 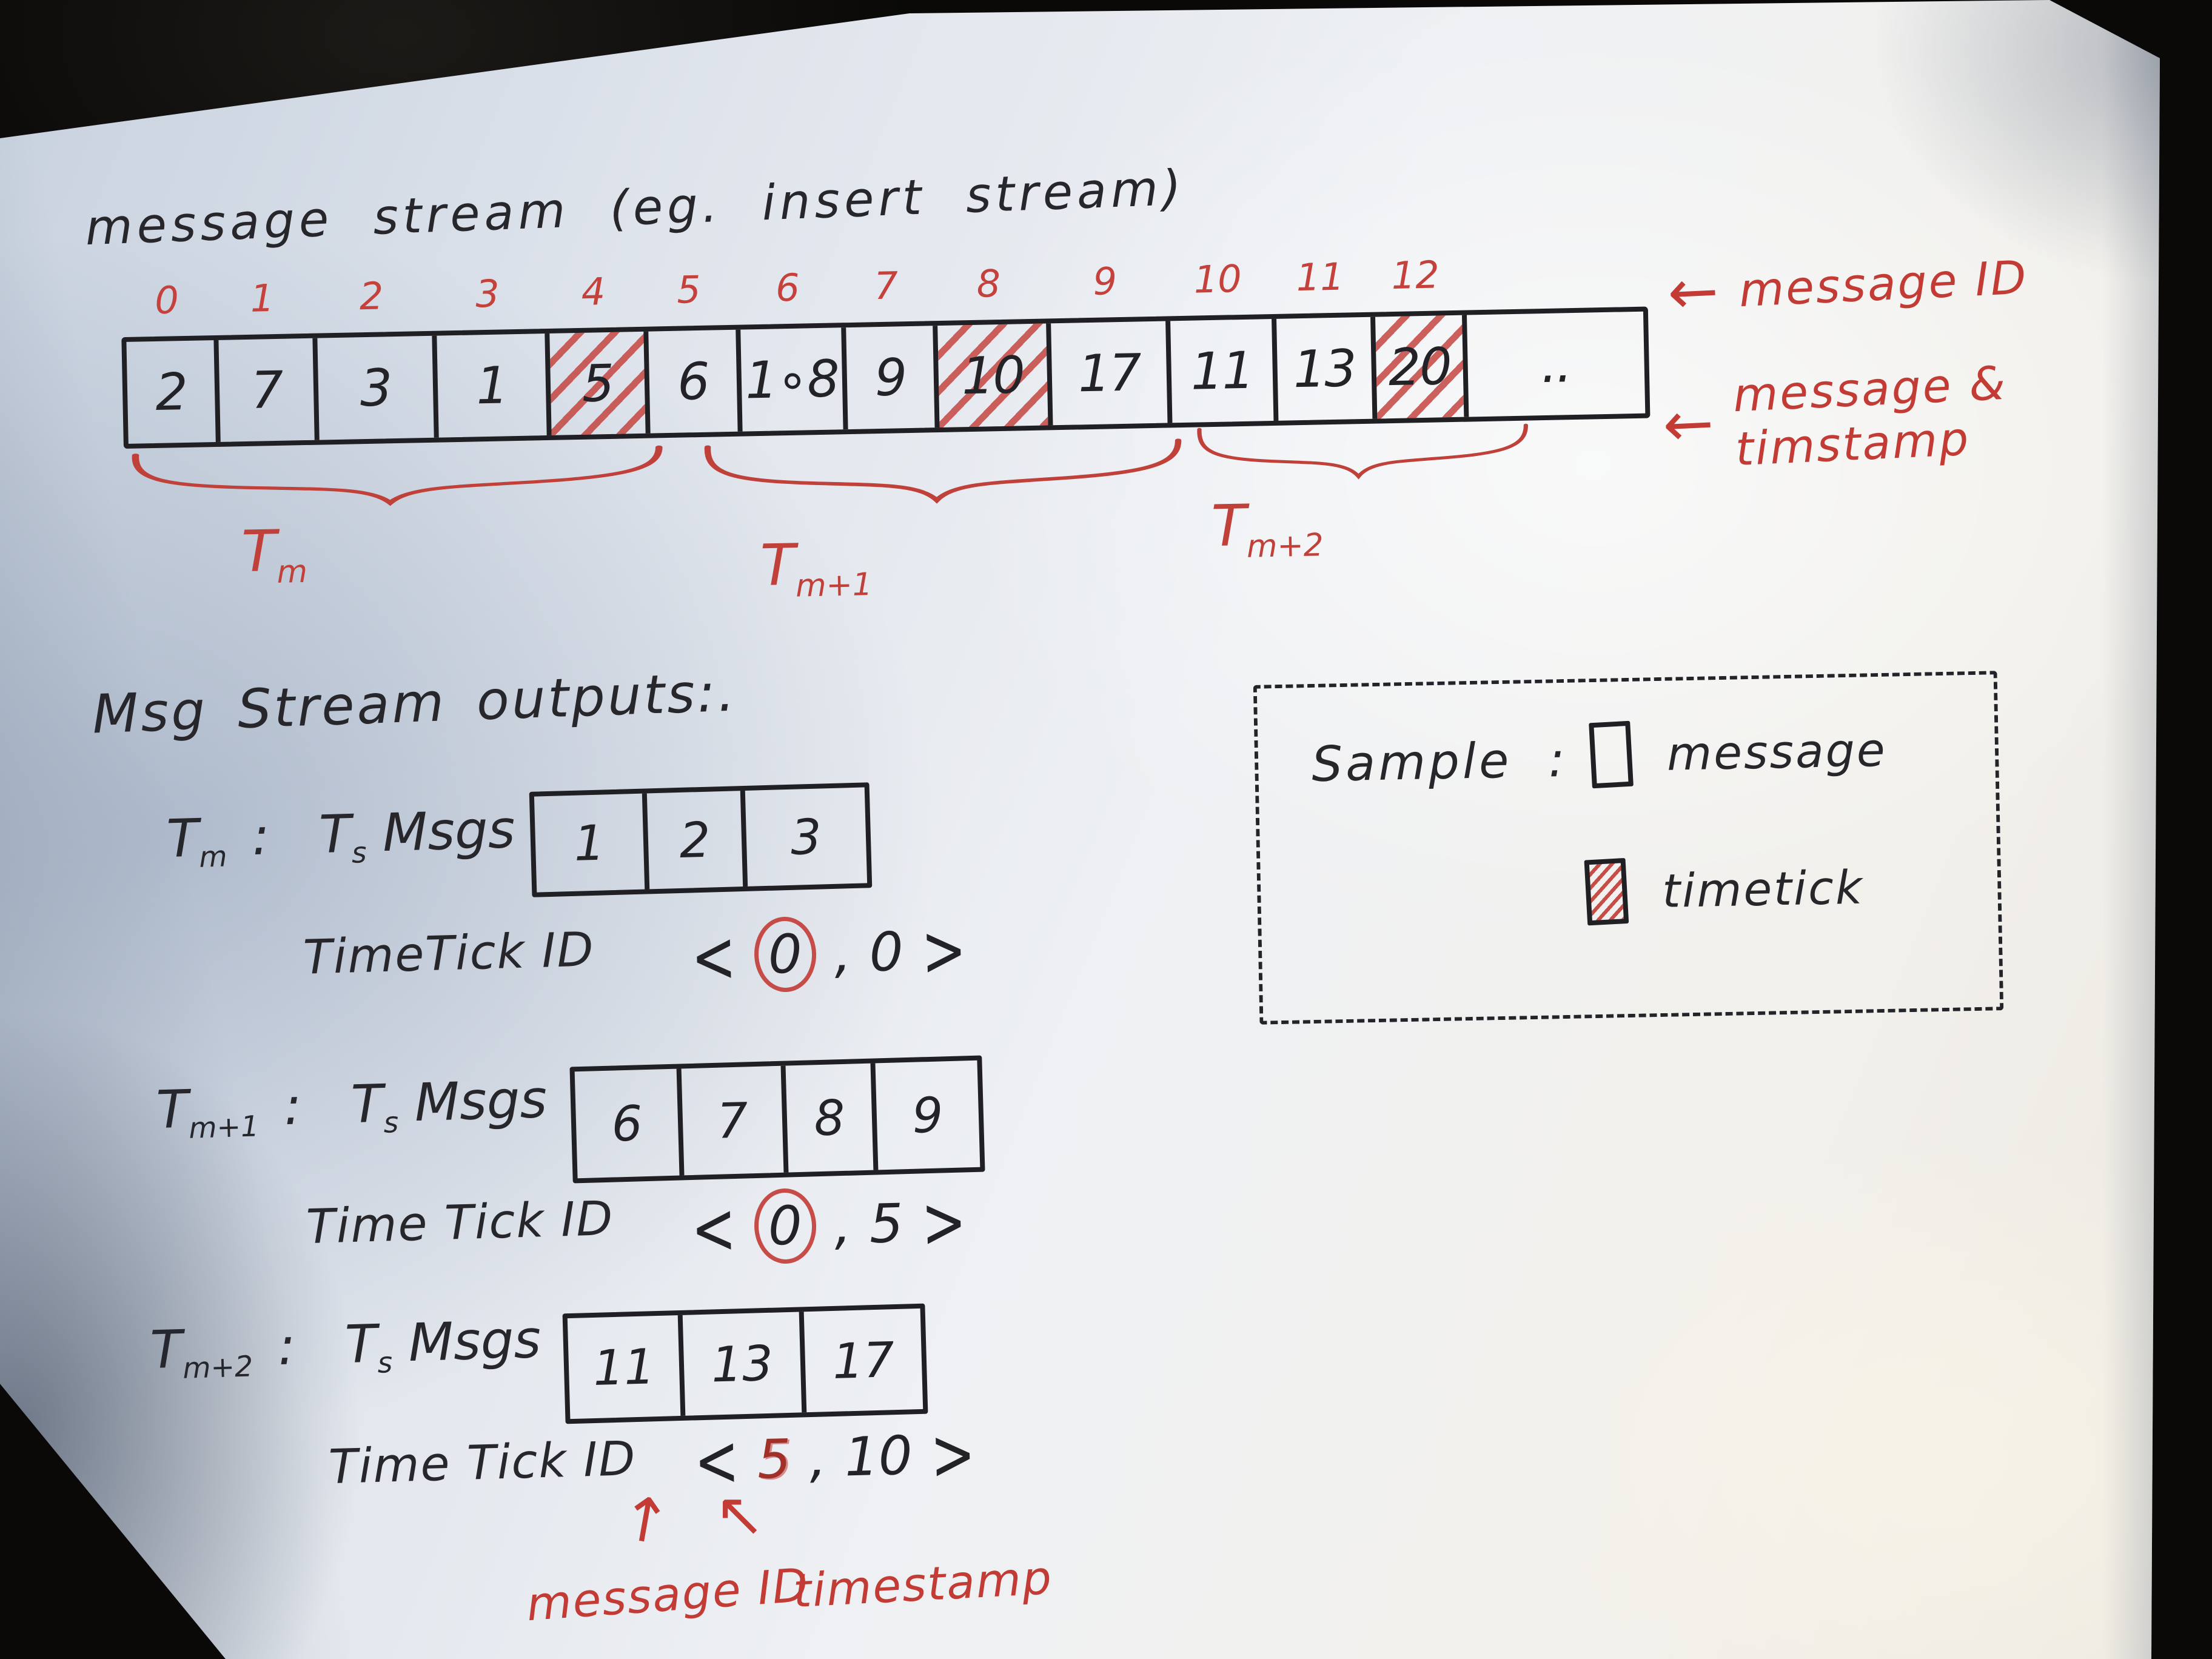 I want to click on legend-title: Sample :, so click(x=1440, y=762).